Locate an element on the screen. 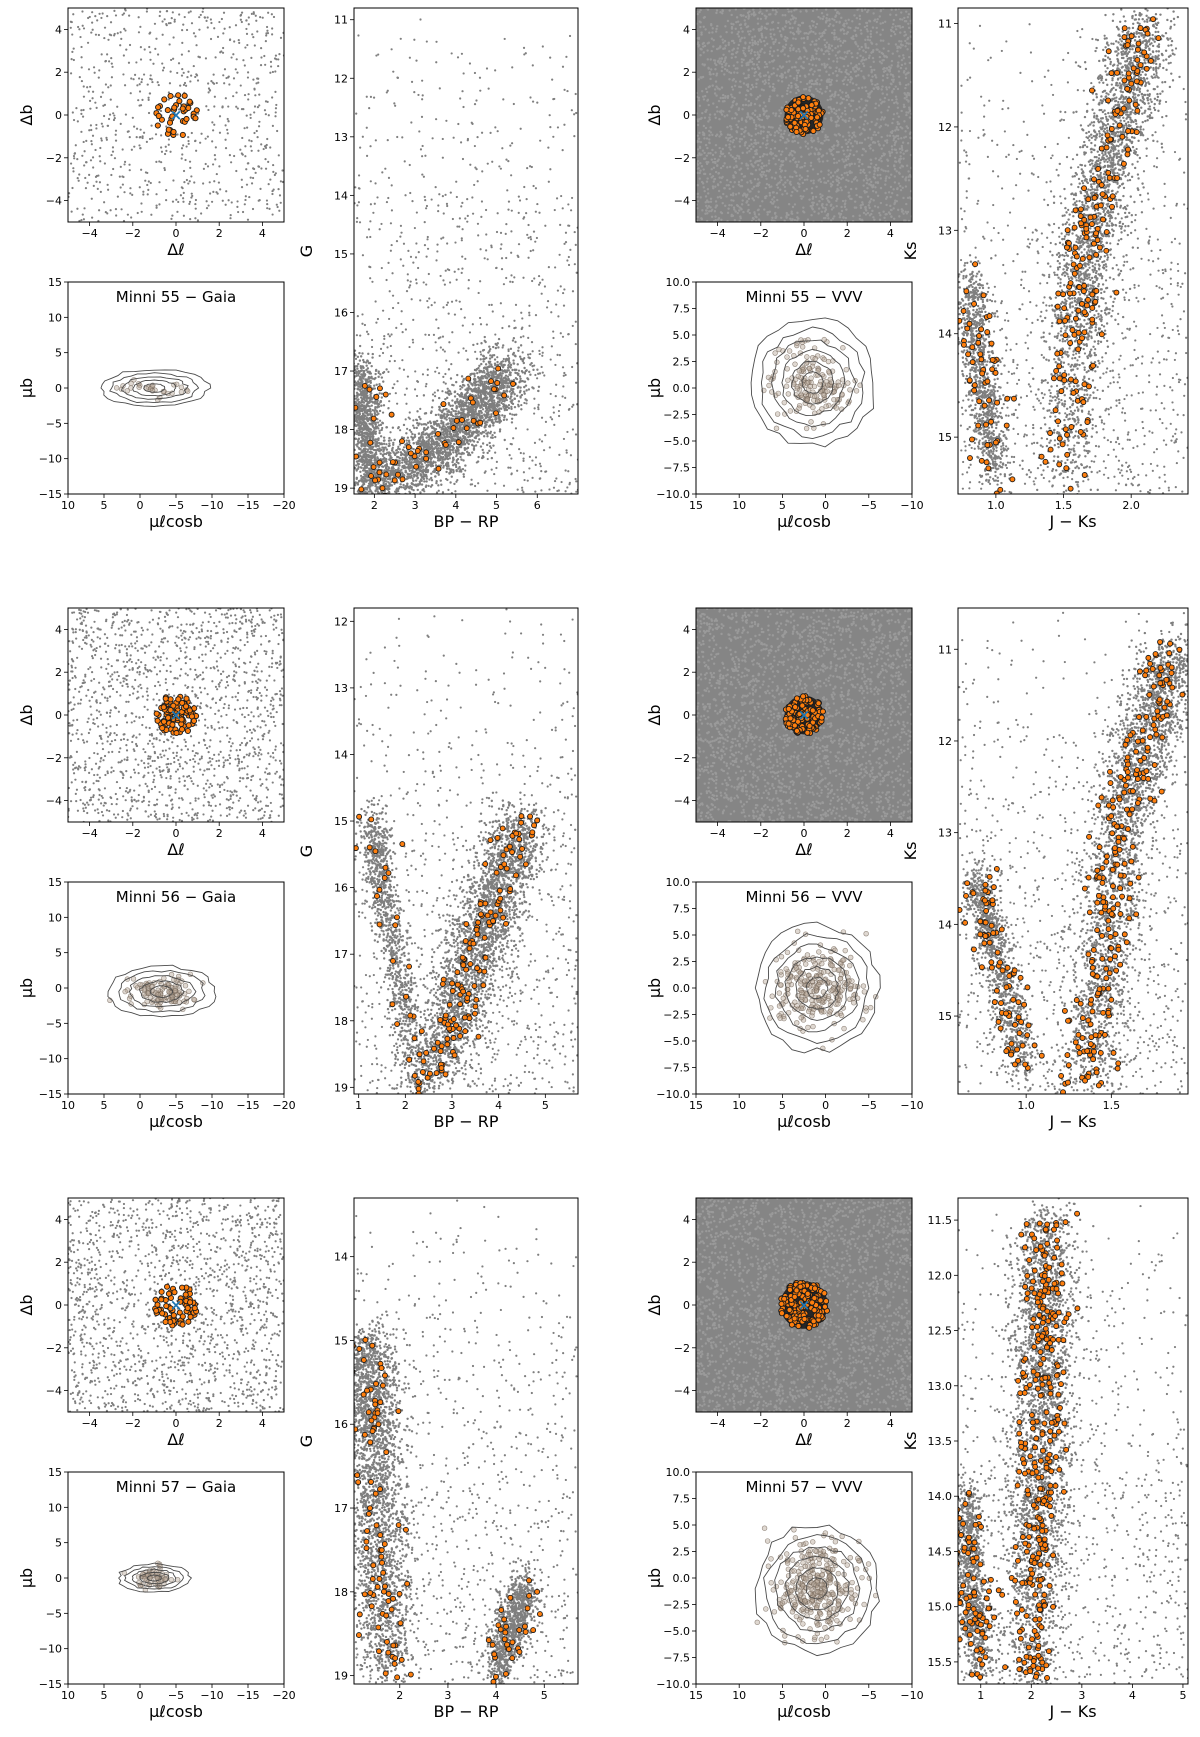 The image size is (1200, 1737). y-tick-label: −15 is located at coordinates (50, 494).